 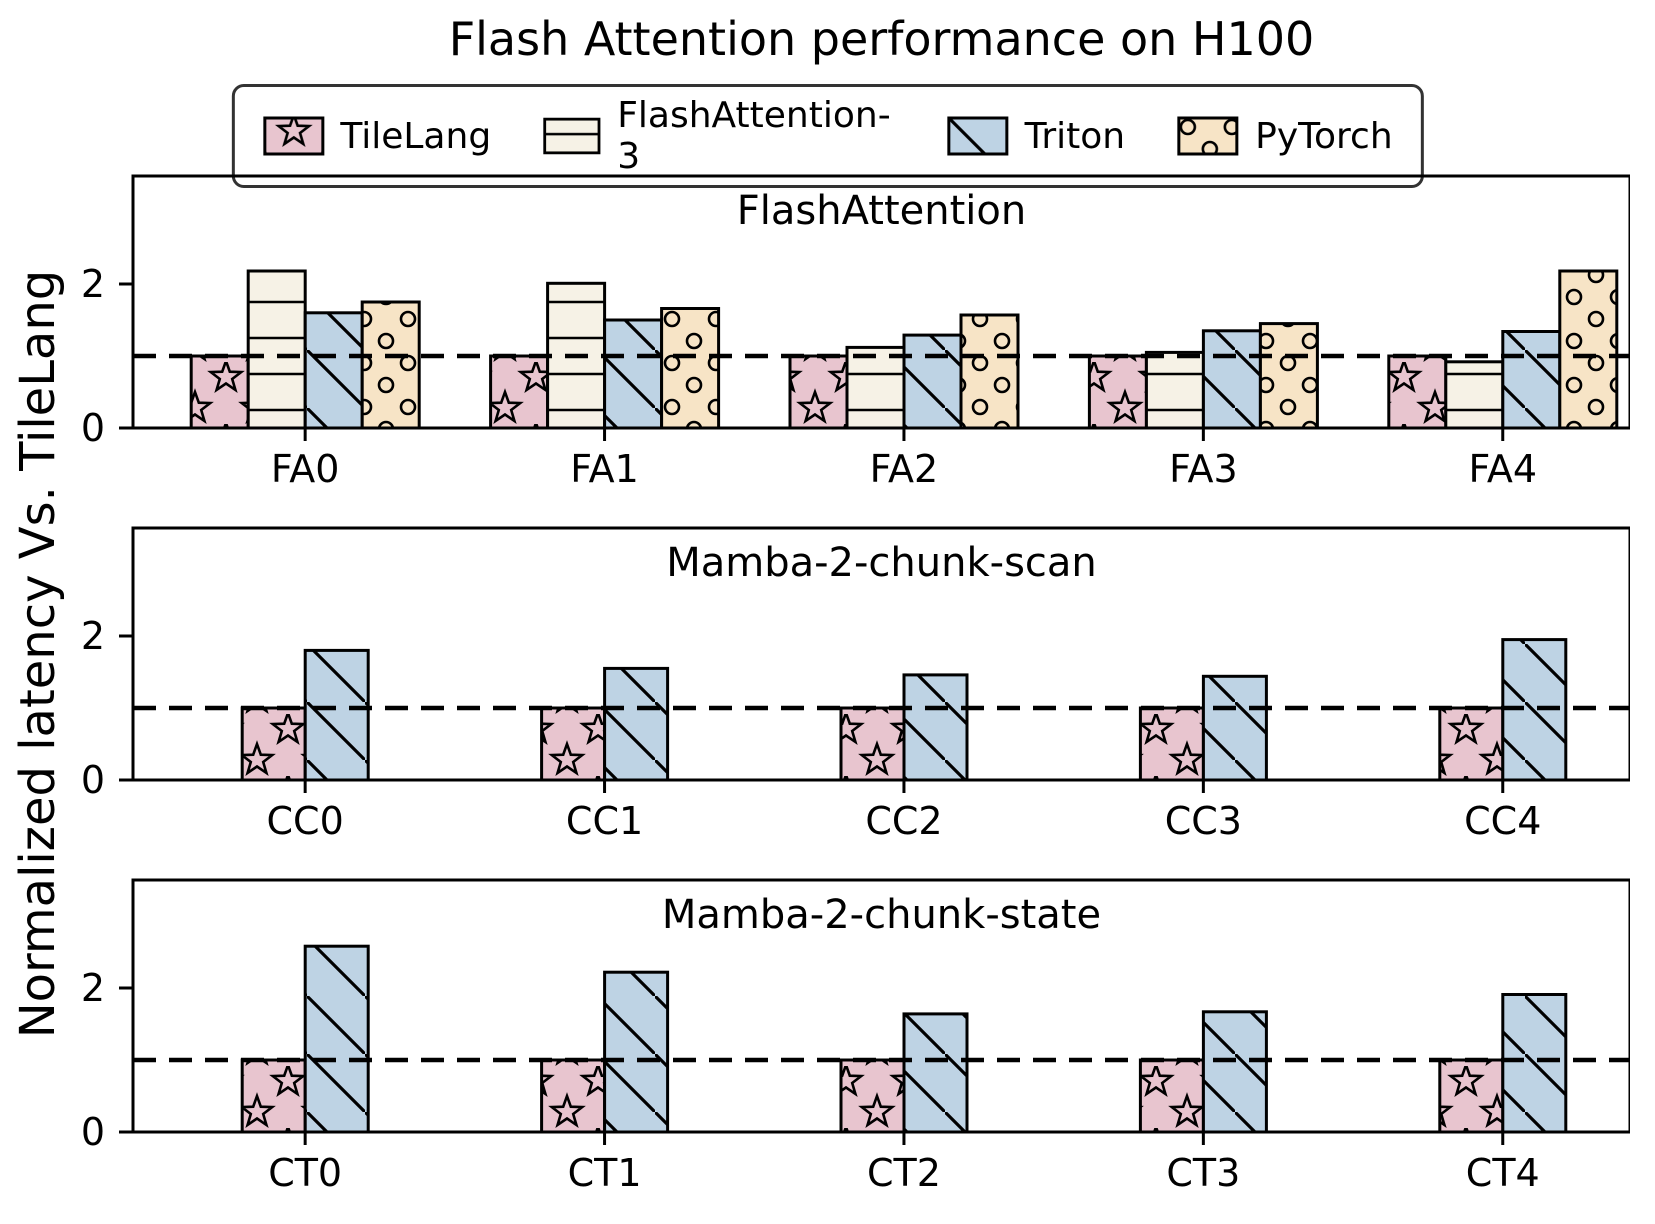 What do you see at coordinates (904, 1173) in the screenshot?
I see `x-tick-label-ct2: CT2` at bounding box center [904, 1173].